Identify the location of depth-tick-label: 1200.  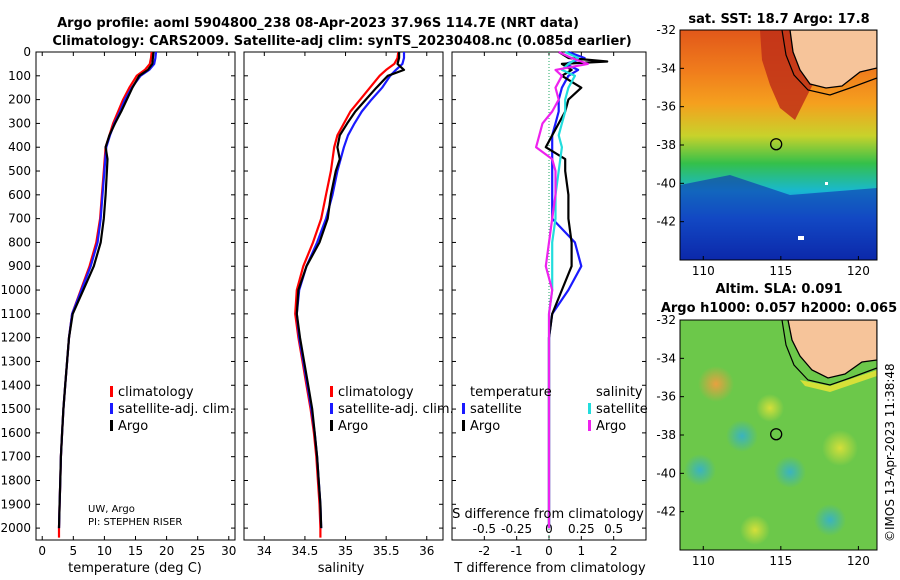
(15, 338).